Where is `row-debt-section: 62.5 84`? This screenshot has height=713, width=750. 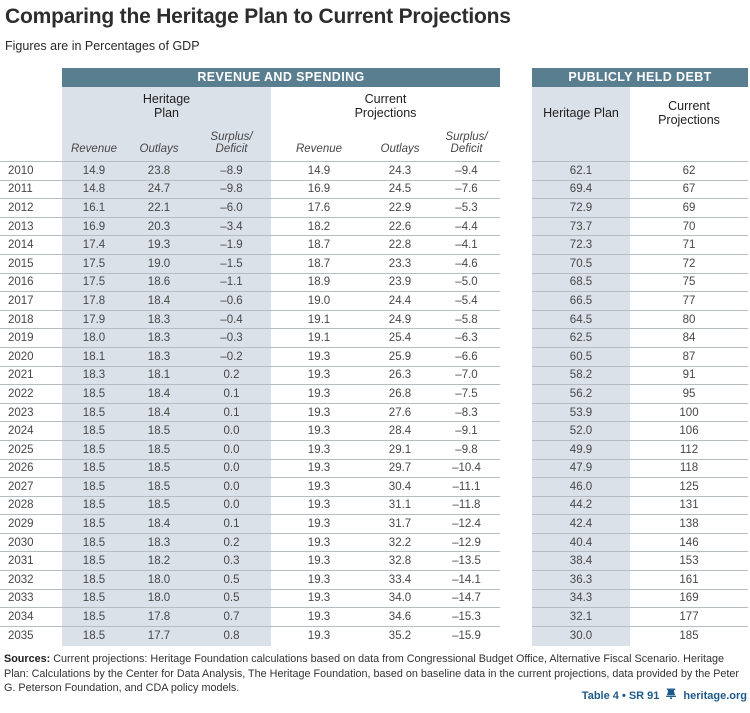 row-debt-section: 62.5 84 is located at coordinates (640, 338).